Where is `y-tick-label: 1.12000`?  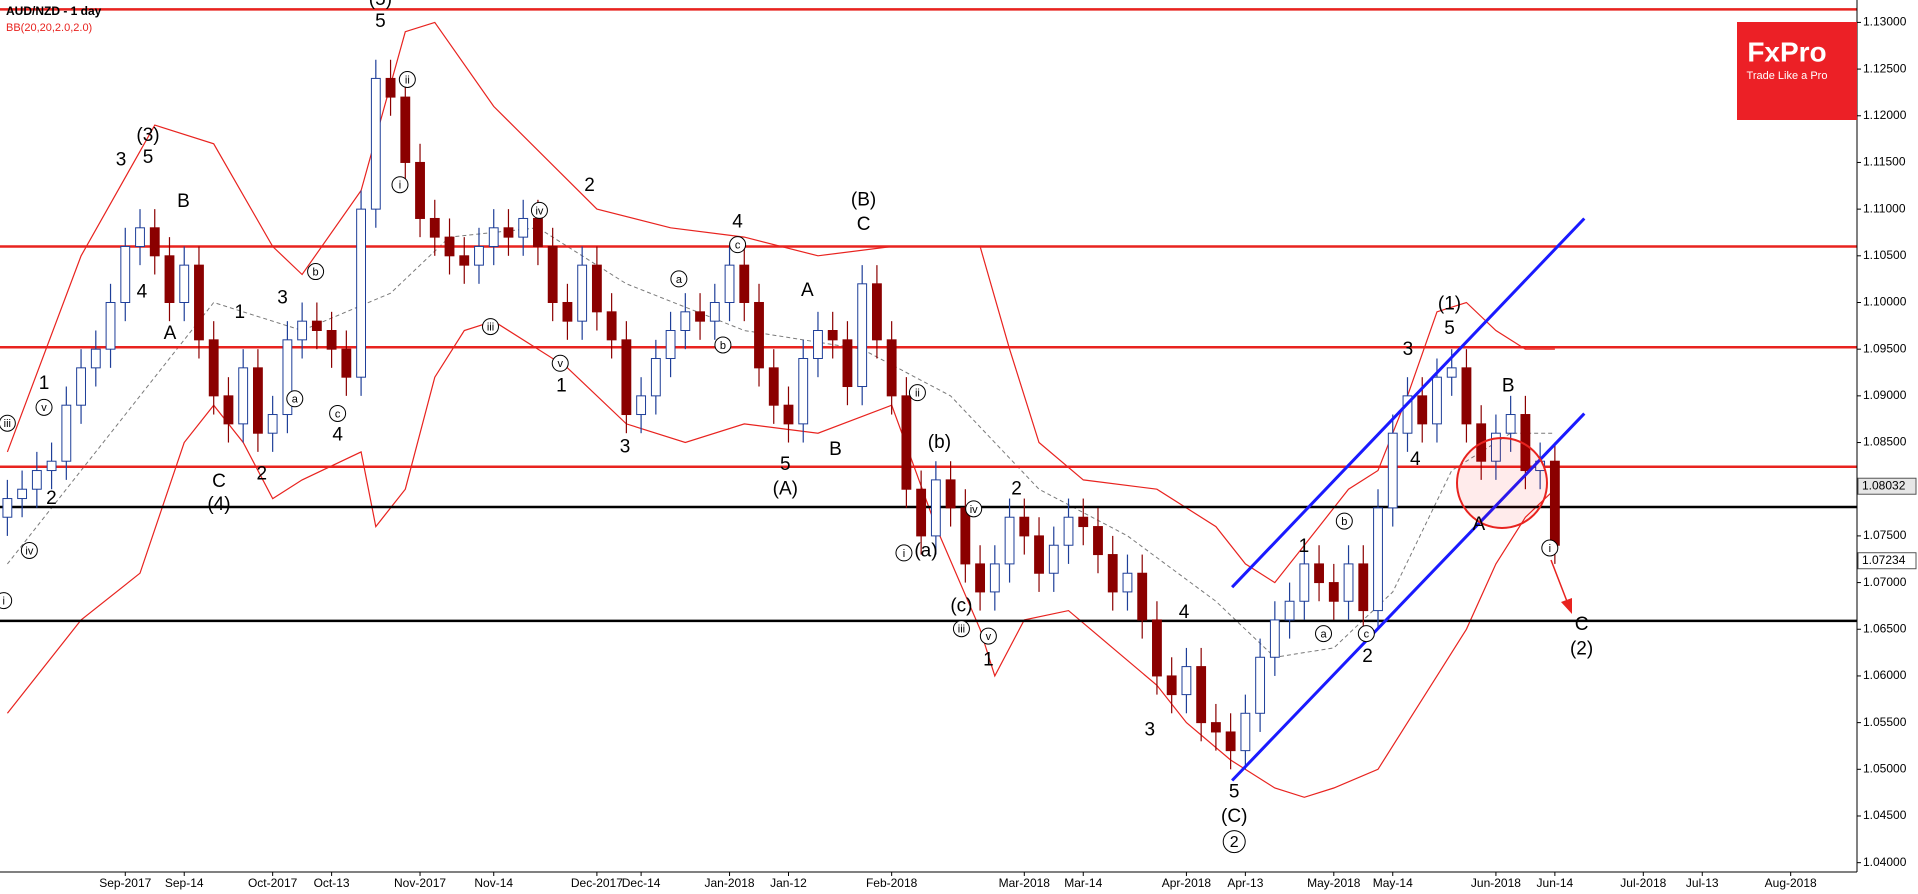 y-tick-label: 1.12000 is located at coordinates (1885, 115).